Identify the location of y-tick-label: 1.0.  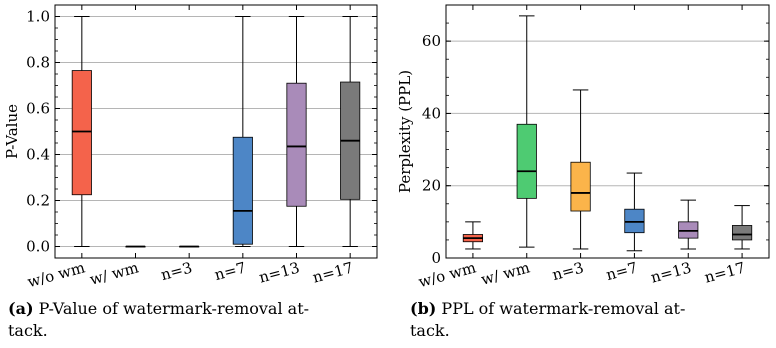
(38, 17).